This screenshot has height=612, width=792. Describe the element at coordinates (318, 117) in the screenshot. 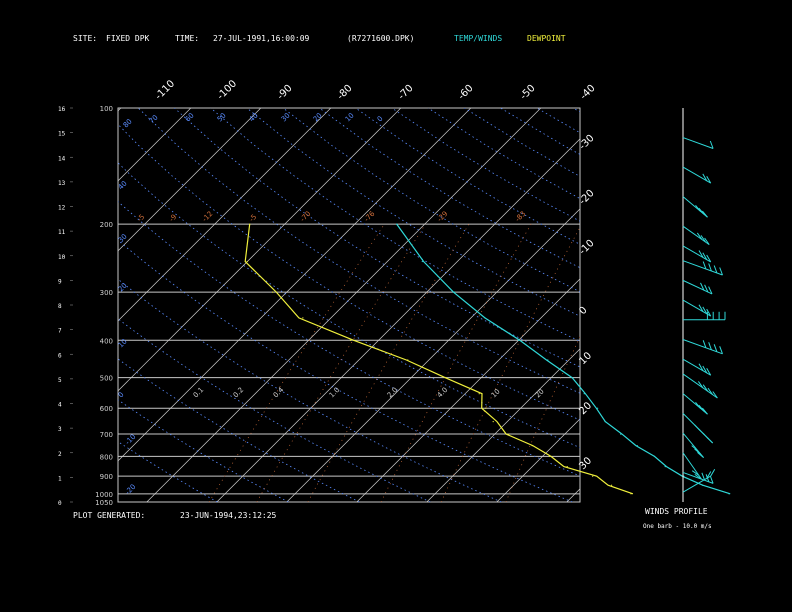

I see `dry-adiabat-label-20: 20` at that location.